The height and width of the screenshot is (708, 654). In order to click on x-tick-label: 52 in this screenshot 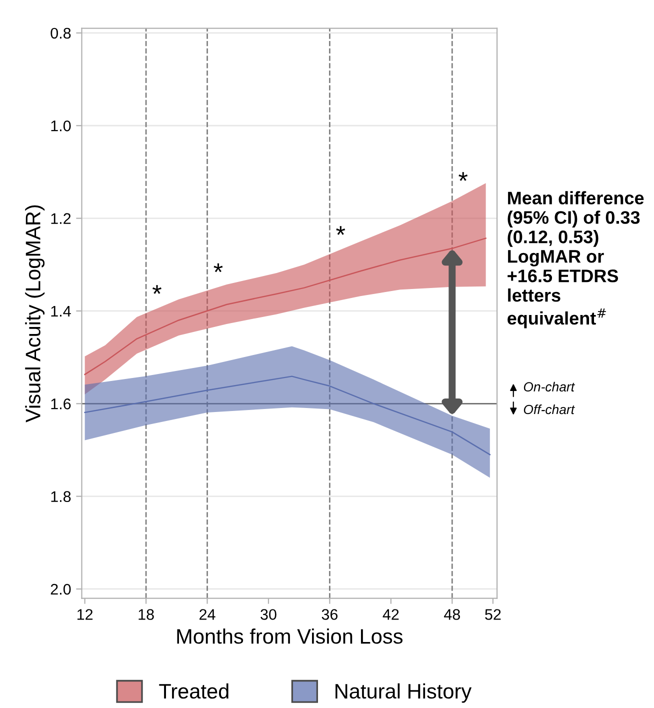, I will do `click(493, 614)`.